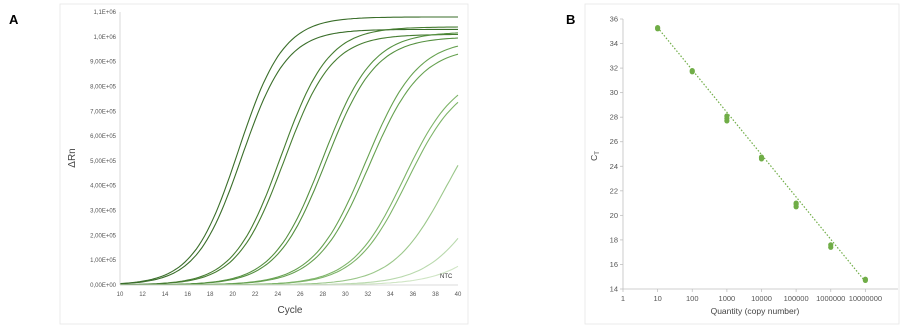 This screenshot has width=902, height=327. I want to click on standard-curve-y-tick-label: 16, so click(614, 264).